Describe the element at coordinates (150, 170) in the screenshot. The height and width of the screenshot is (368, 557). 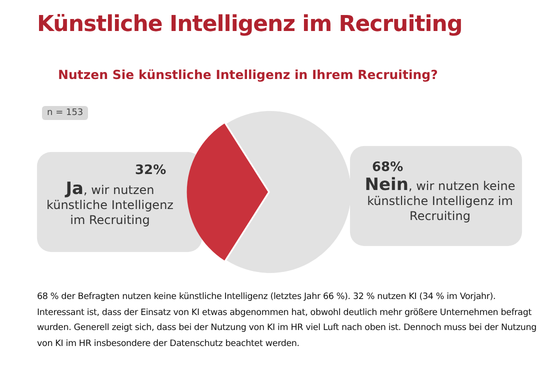
I see `data-label: 32%` at that location.